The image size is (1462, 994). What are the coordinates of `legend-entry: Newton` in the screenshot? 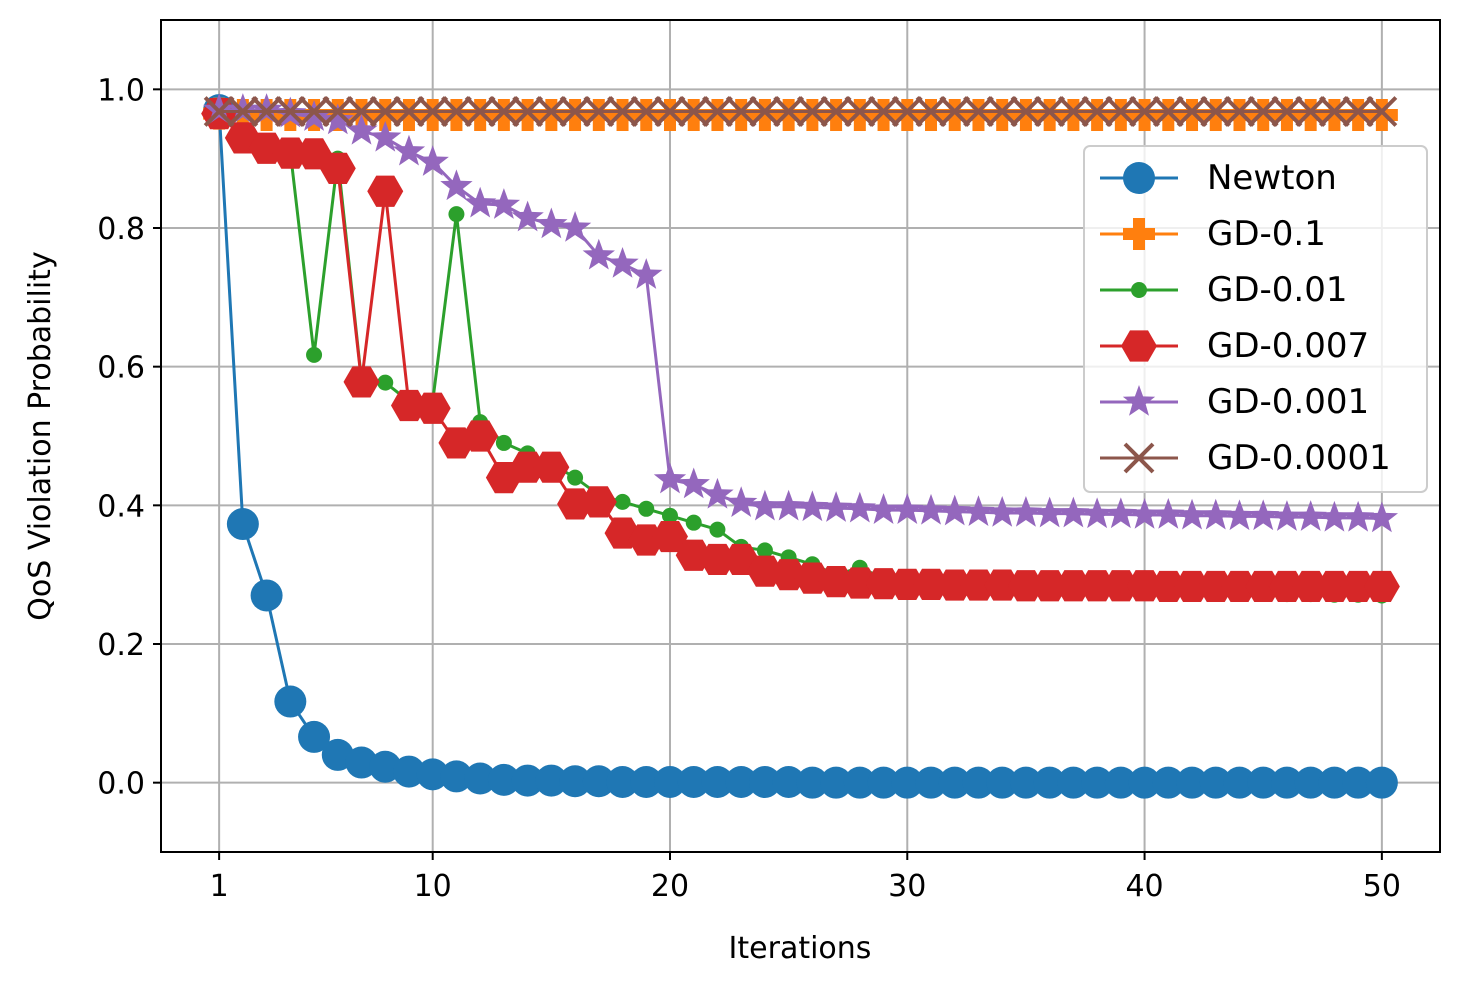 It's located at (1218, 178).